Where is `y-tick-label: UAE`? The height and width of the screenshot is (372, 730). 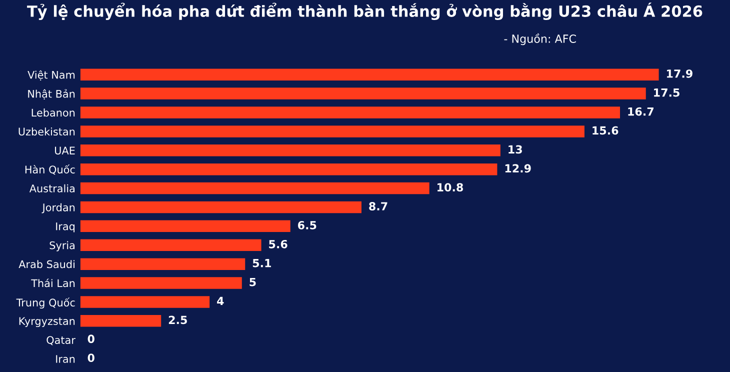 y-tick-label: UAE is located at coordinates (65, 150).